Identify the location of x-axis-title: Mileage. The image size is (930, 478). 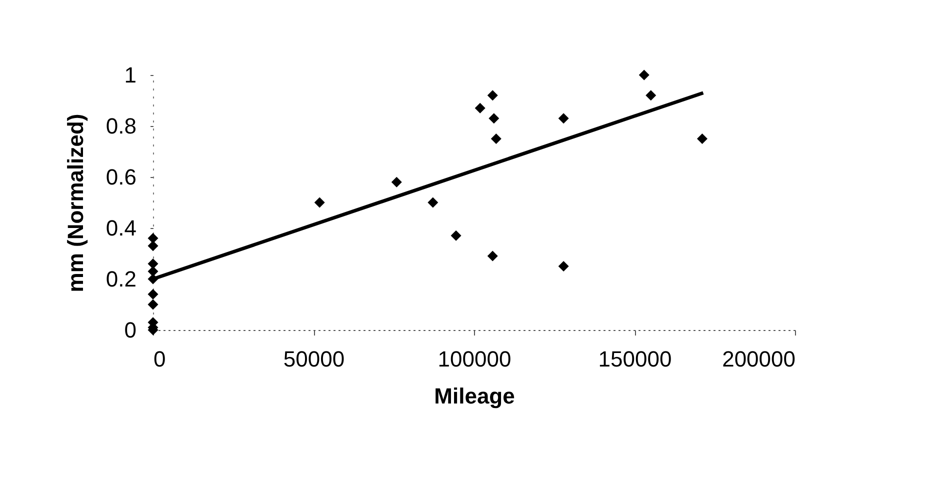
(474, 396).